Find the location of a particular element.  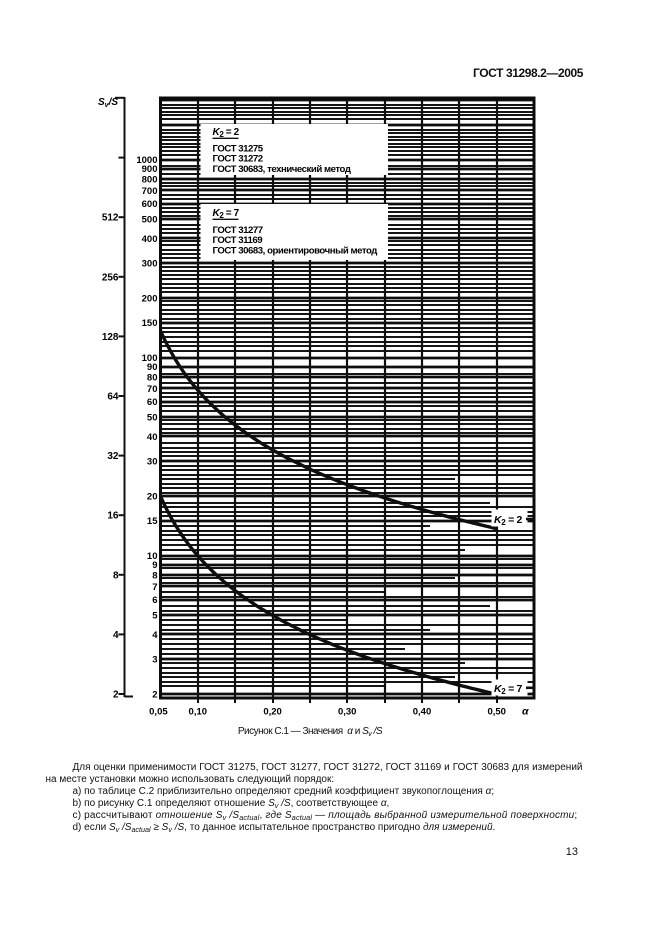

svg-text: 900 is located at coordinates (150, 169).